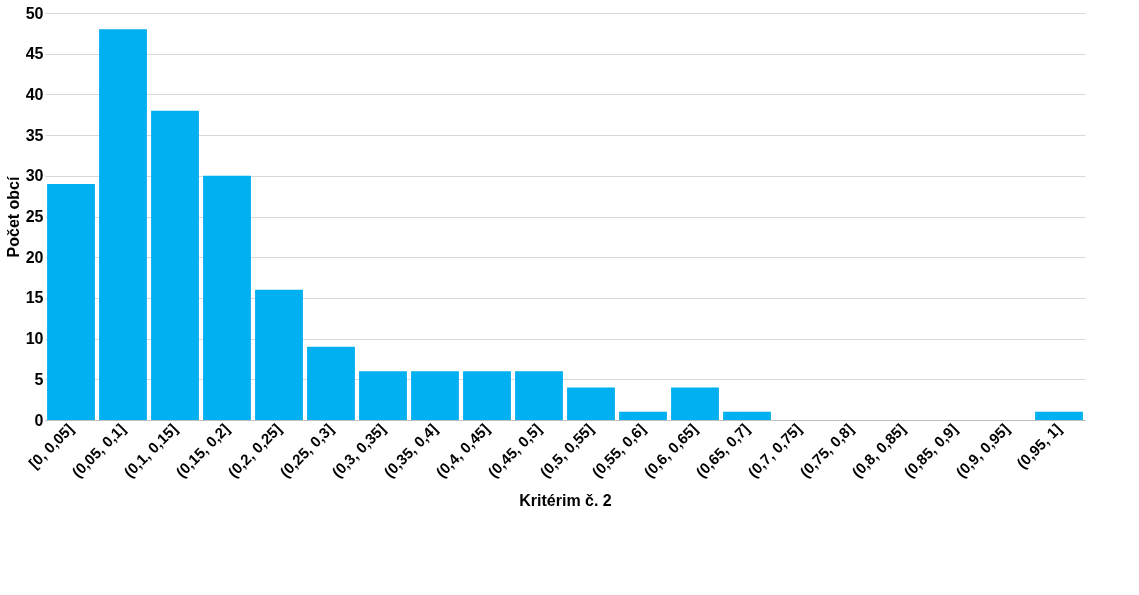 The width and height of the screenshot is (1139, 595). I want to click on y-tick-label: 10, so click(34, 339).